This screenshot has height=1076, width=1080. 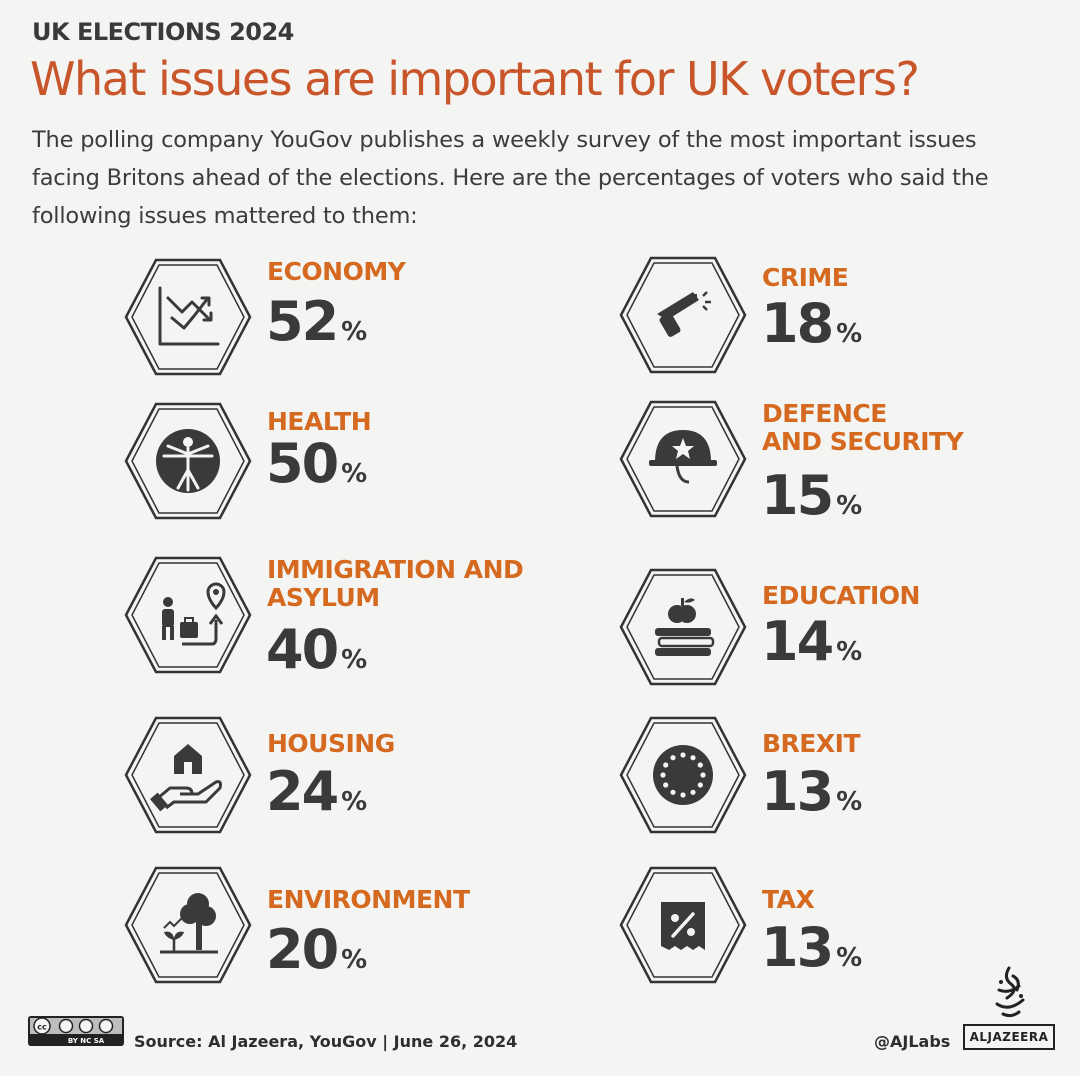 What do you see at coordinates (863, 427) in the screenshot?
I see `issue-label: DEFENCE AND SECURITY` at bounding box center [863, 427].